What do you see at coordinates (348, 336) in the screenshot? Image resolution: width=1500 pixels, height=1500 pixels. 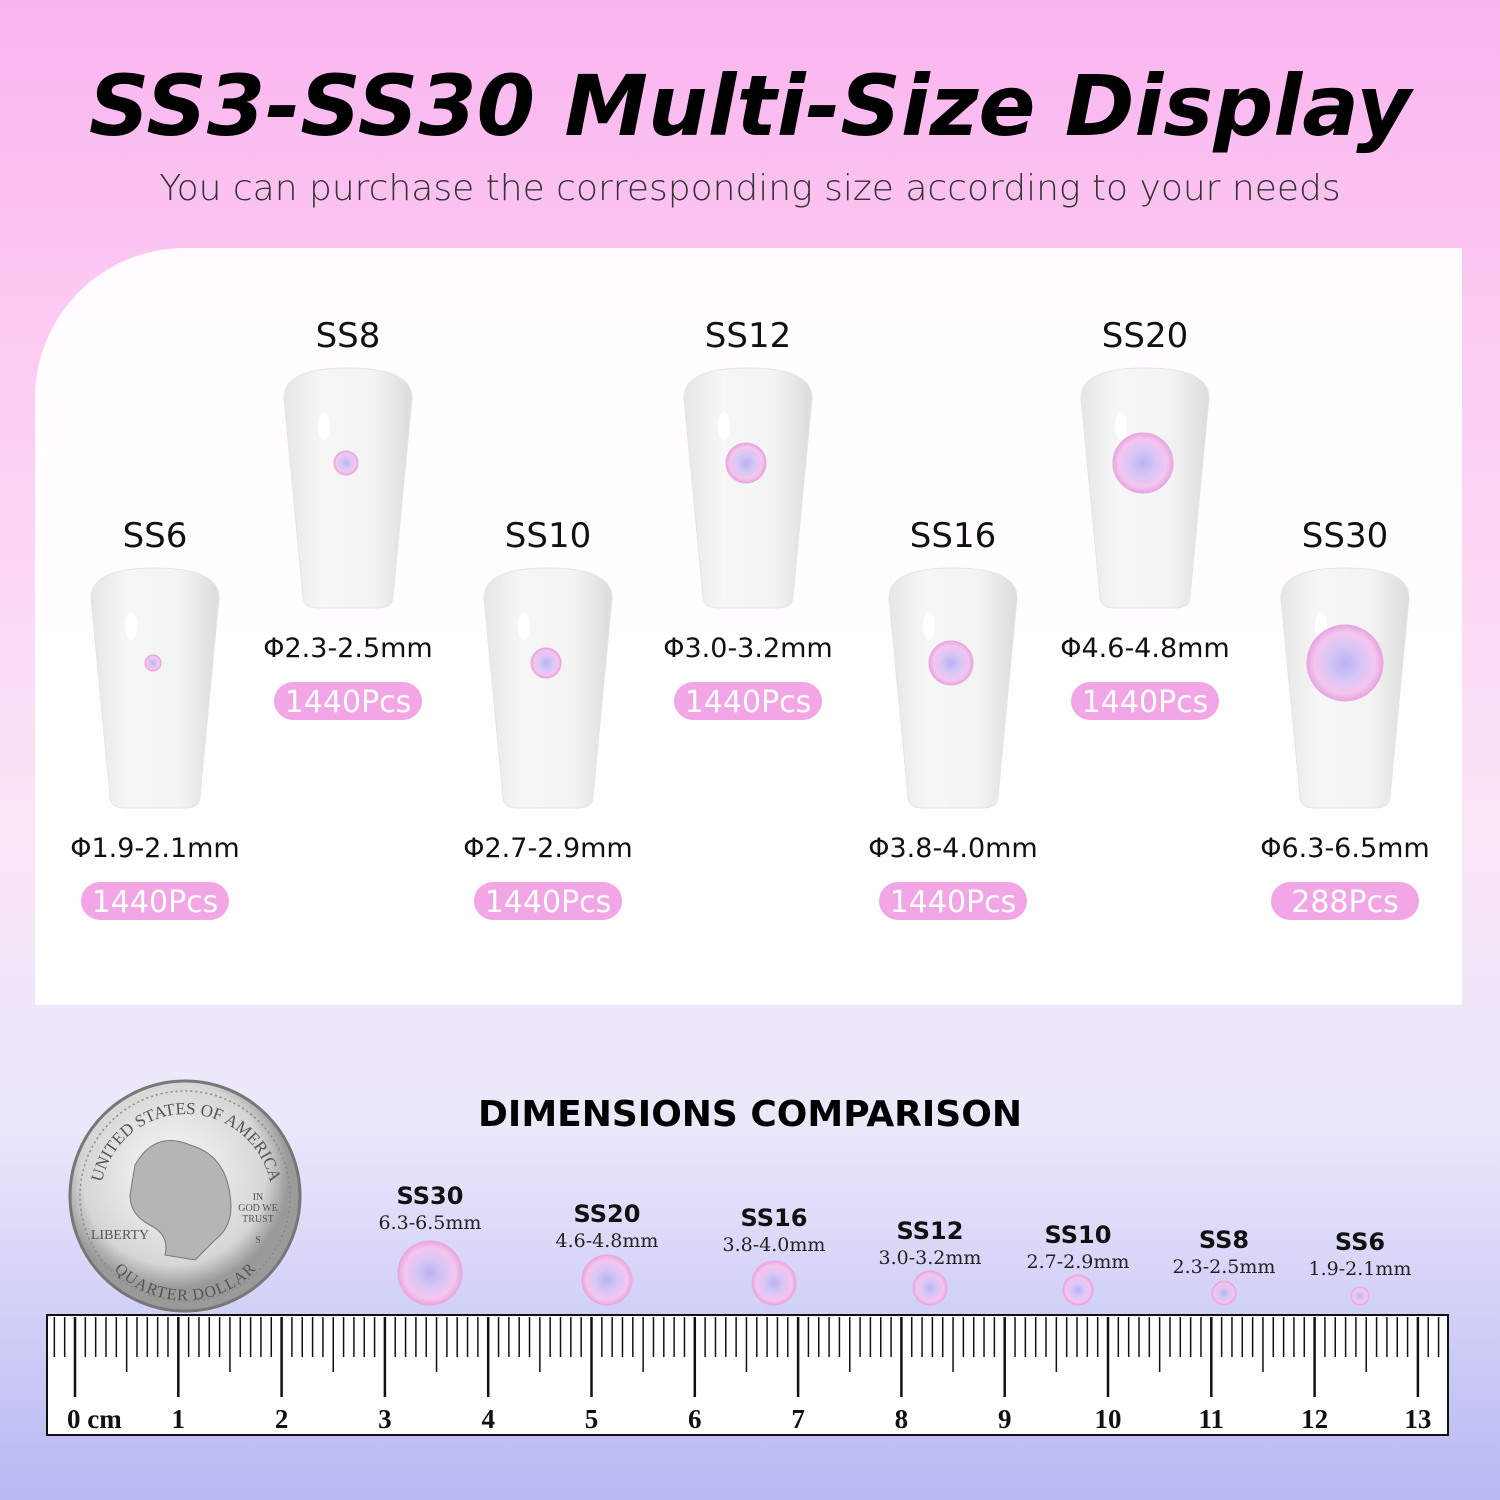 I see `size-label: SS8` at bounding box center [348, 336].